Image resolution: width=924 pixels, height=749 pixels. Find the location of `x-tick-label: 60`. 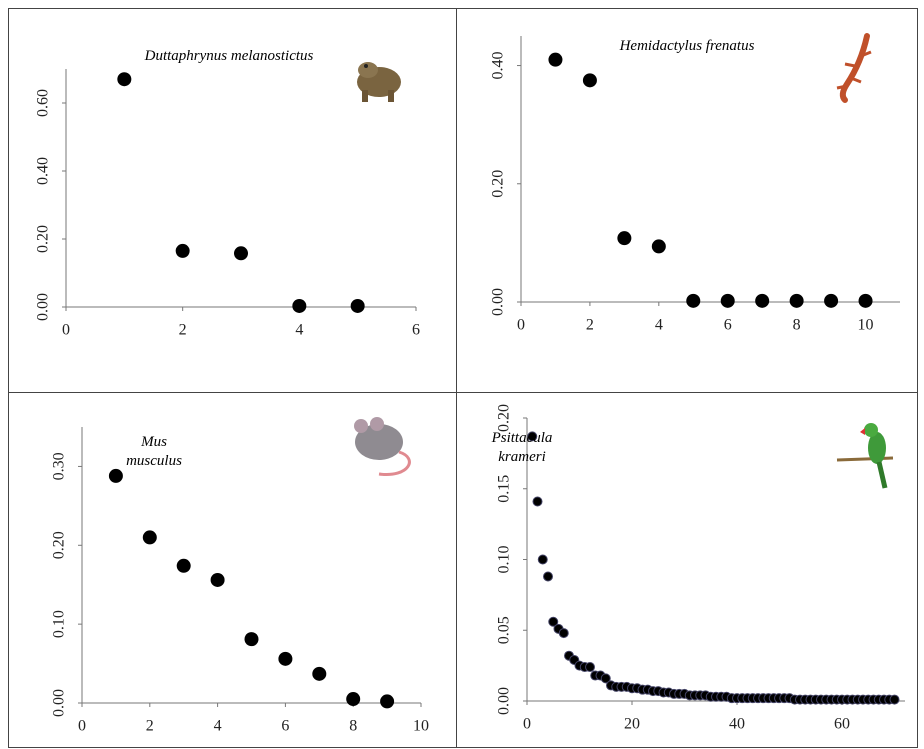

x-tick-label: 60 is located at coordinates (842, 724).